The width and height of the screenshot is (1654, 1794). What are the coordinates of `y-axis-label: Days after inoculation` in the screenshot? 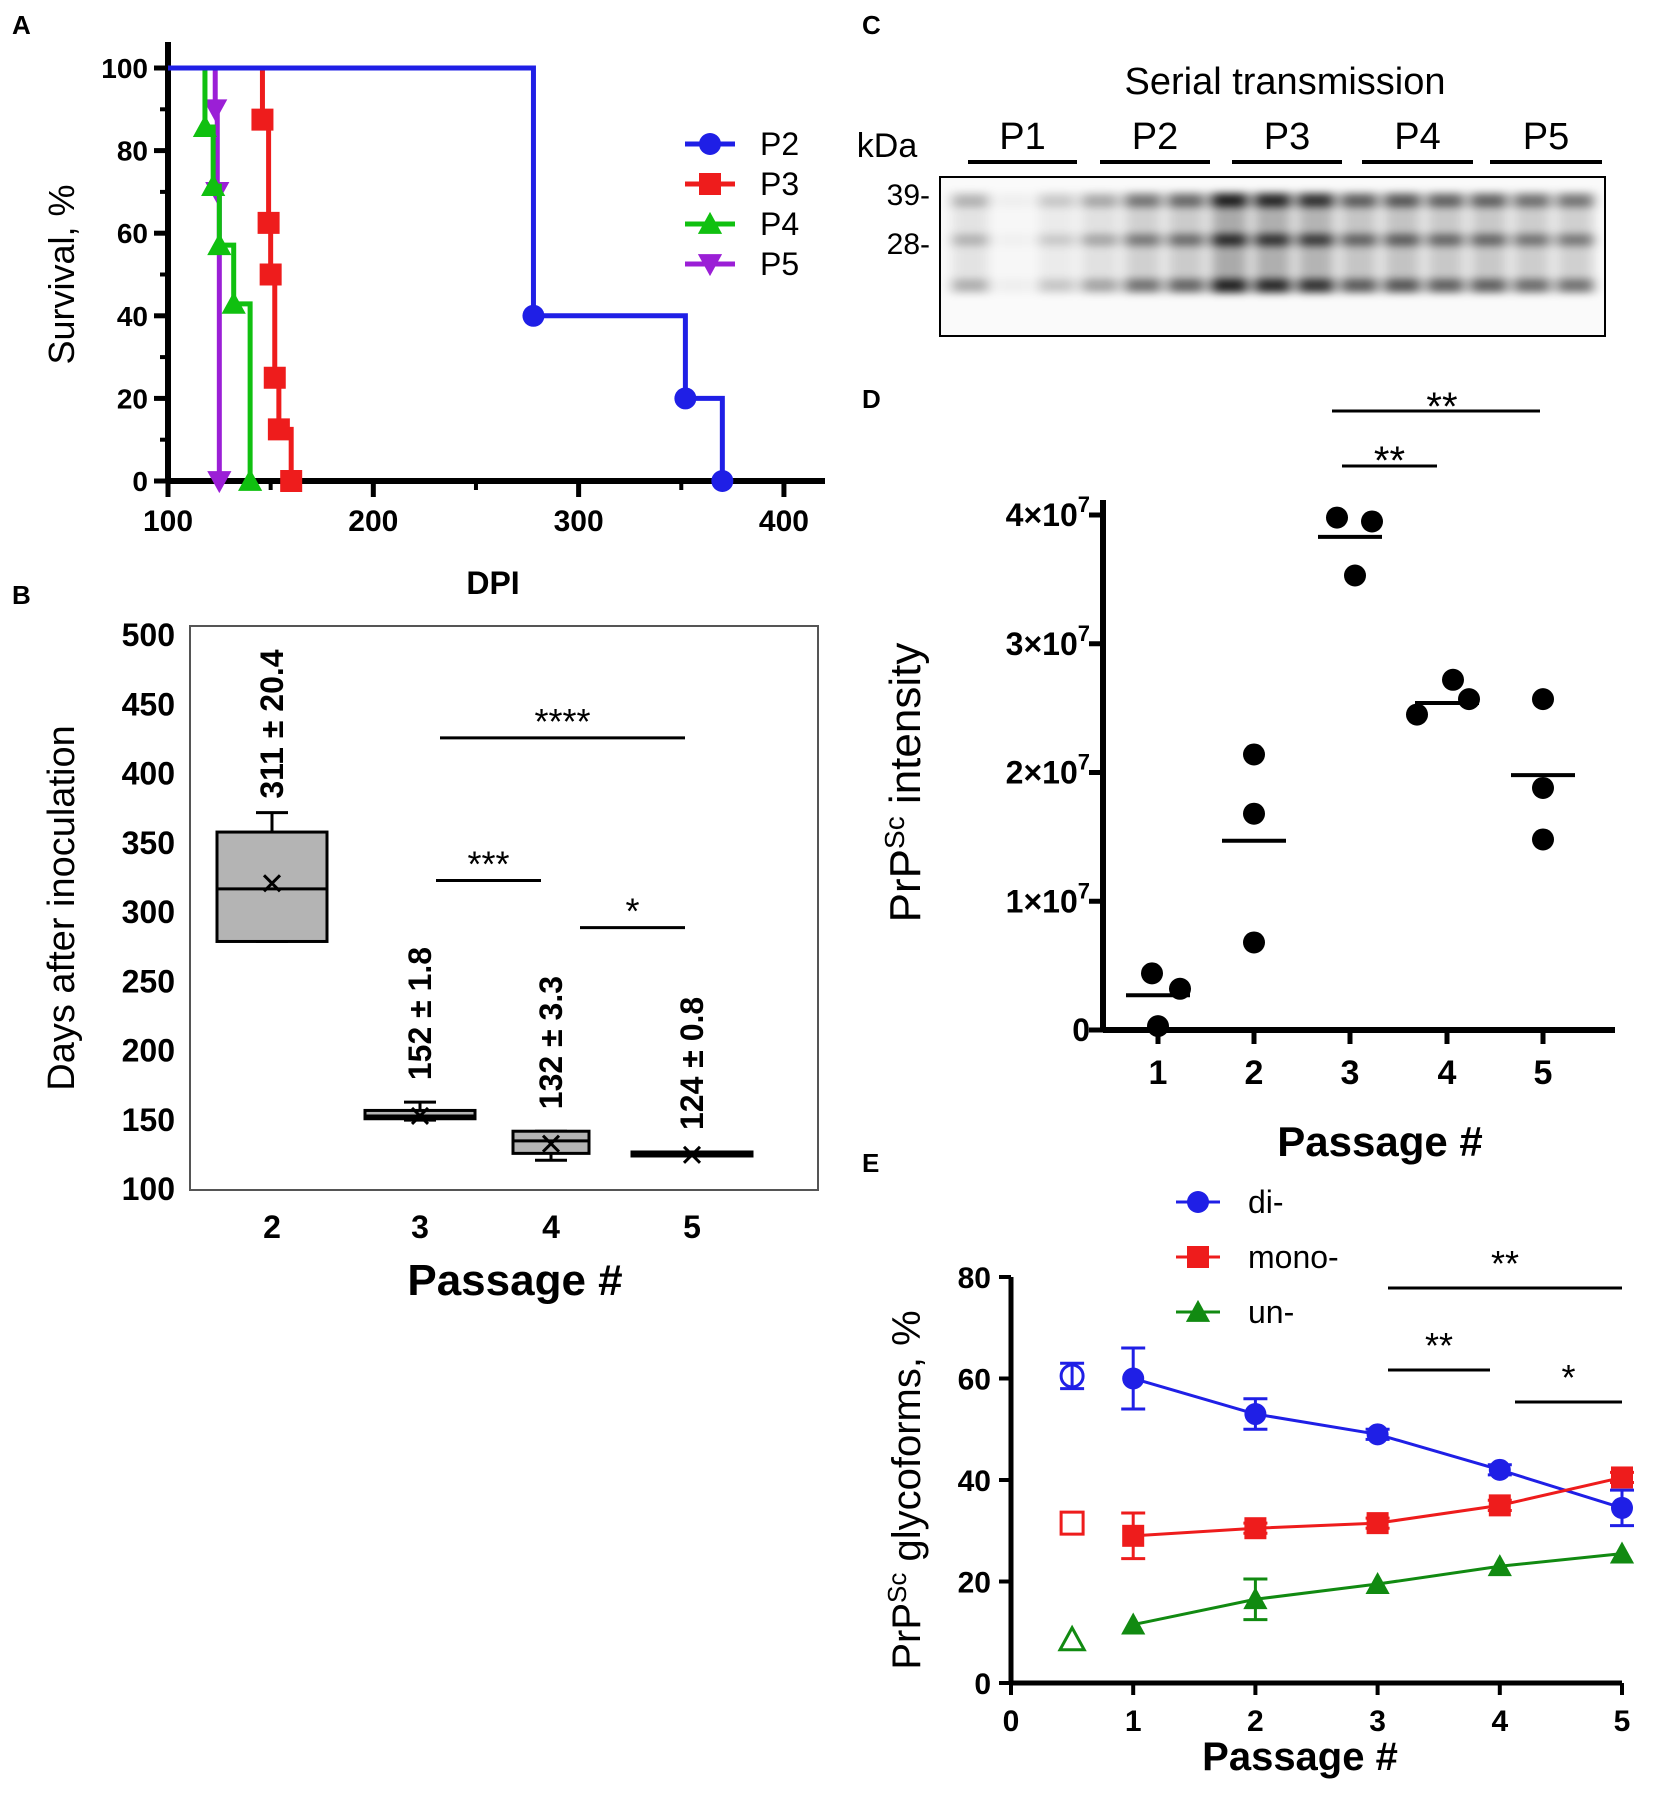 It's located at (62, 907).